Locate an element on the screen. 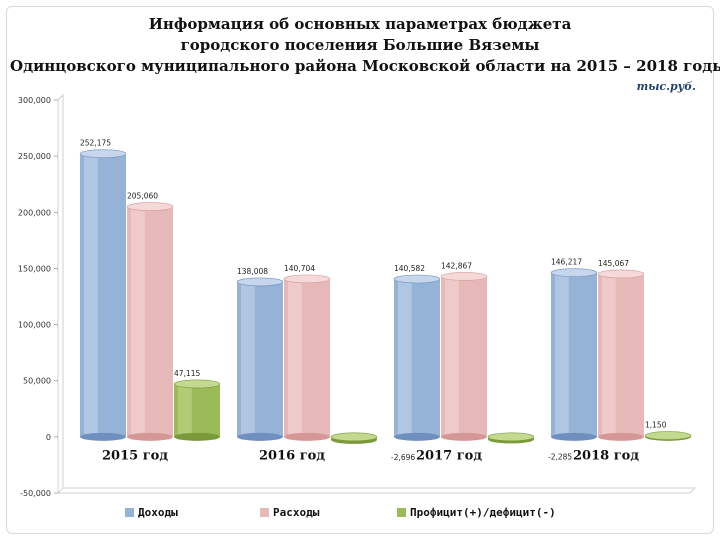 The width and height of the screenshot is (720, 540). chart-floor is located at coordinates (376, 490).